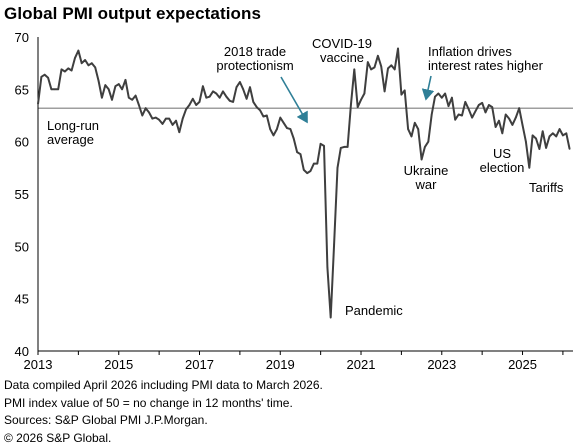 The image size is (583, 448). Describe the element at coordinates (22, 351) in the screenshot. I see `y-tick-label-40: 40` at that location.